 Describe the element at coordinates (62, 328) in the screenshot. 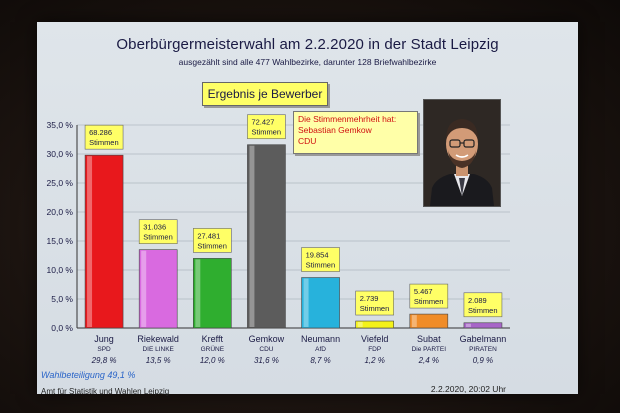

I see `y-tick-label: 0,0 %` at that location.